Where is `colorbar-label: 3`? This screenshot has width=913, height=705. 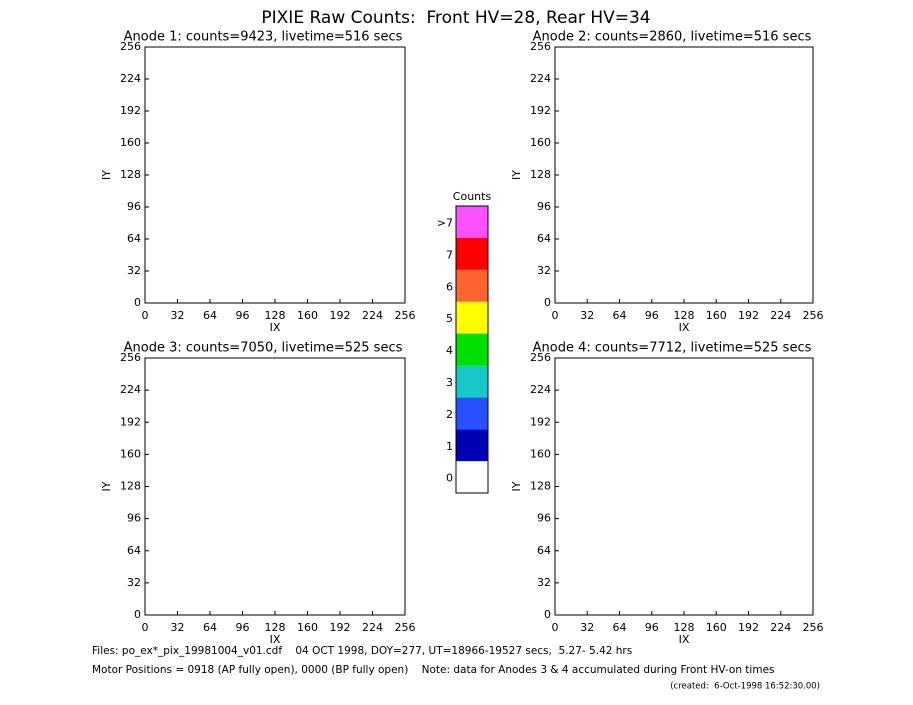
colorbar-label: 3 is located at coordinates (449, 382).